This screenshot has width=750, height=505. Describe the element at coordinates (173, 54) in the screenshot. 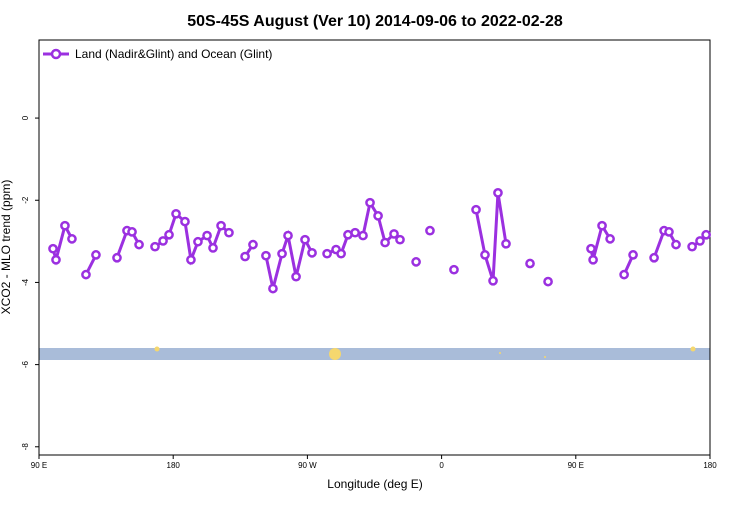

I see `legend-label: Land (Nadir&Glint) and Ocean (Glint)` at that location.